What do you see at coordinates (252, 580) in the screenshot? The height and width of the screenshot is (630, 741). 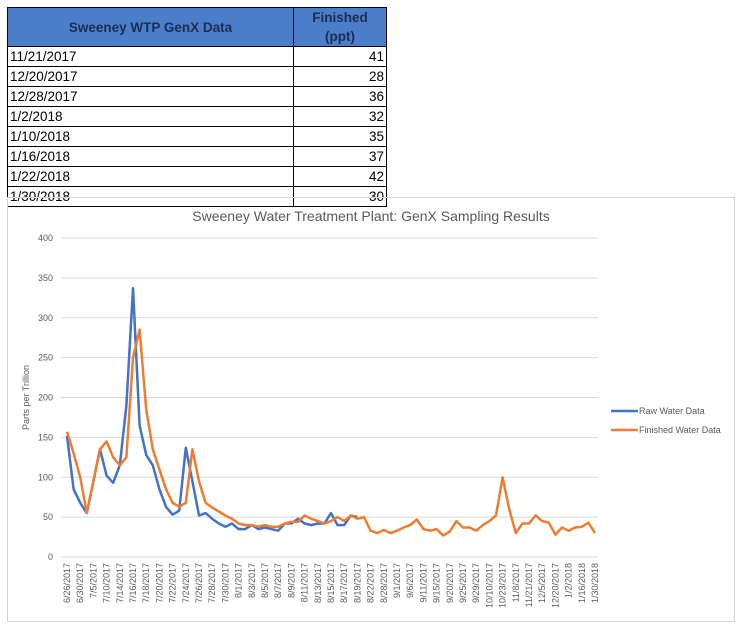 I see `x-tick-label: 8/3/2017` at bounding box center [252, 580].